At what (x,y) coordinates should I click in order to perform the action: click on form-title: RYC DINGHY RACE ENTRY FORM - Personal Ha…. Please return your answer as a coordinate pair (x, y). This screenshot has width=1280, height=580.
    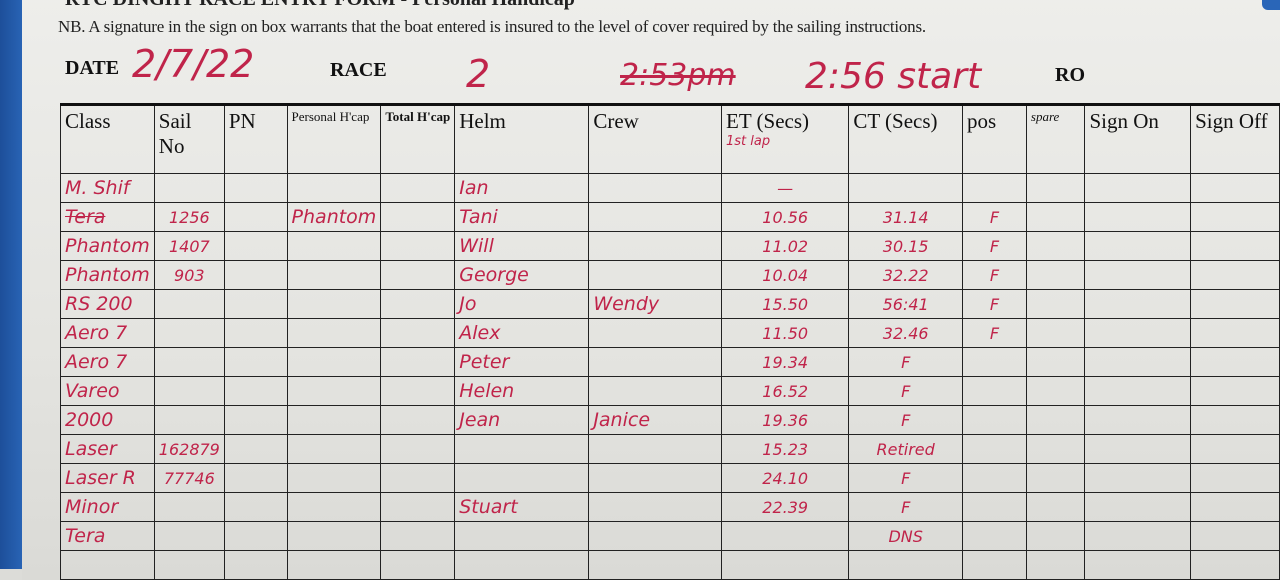
    Looking at the image, I should click on (320, 5).